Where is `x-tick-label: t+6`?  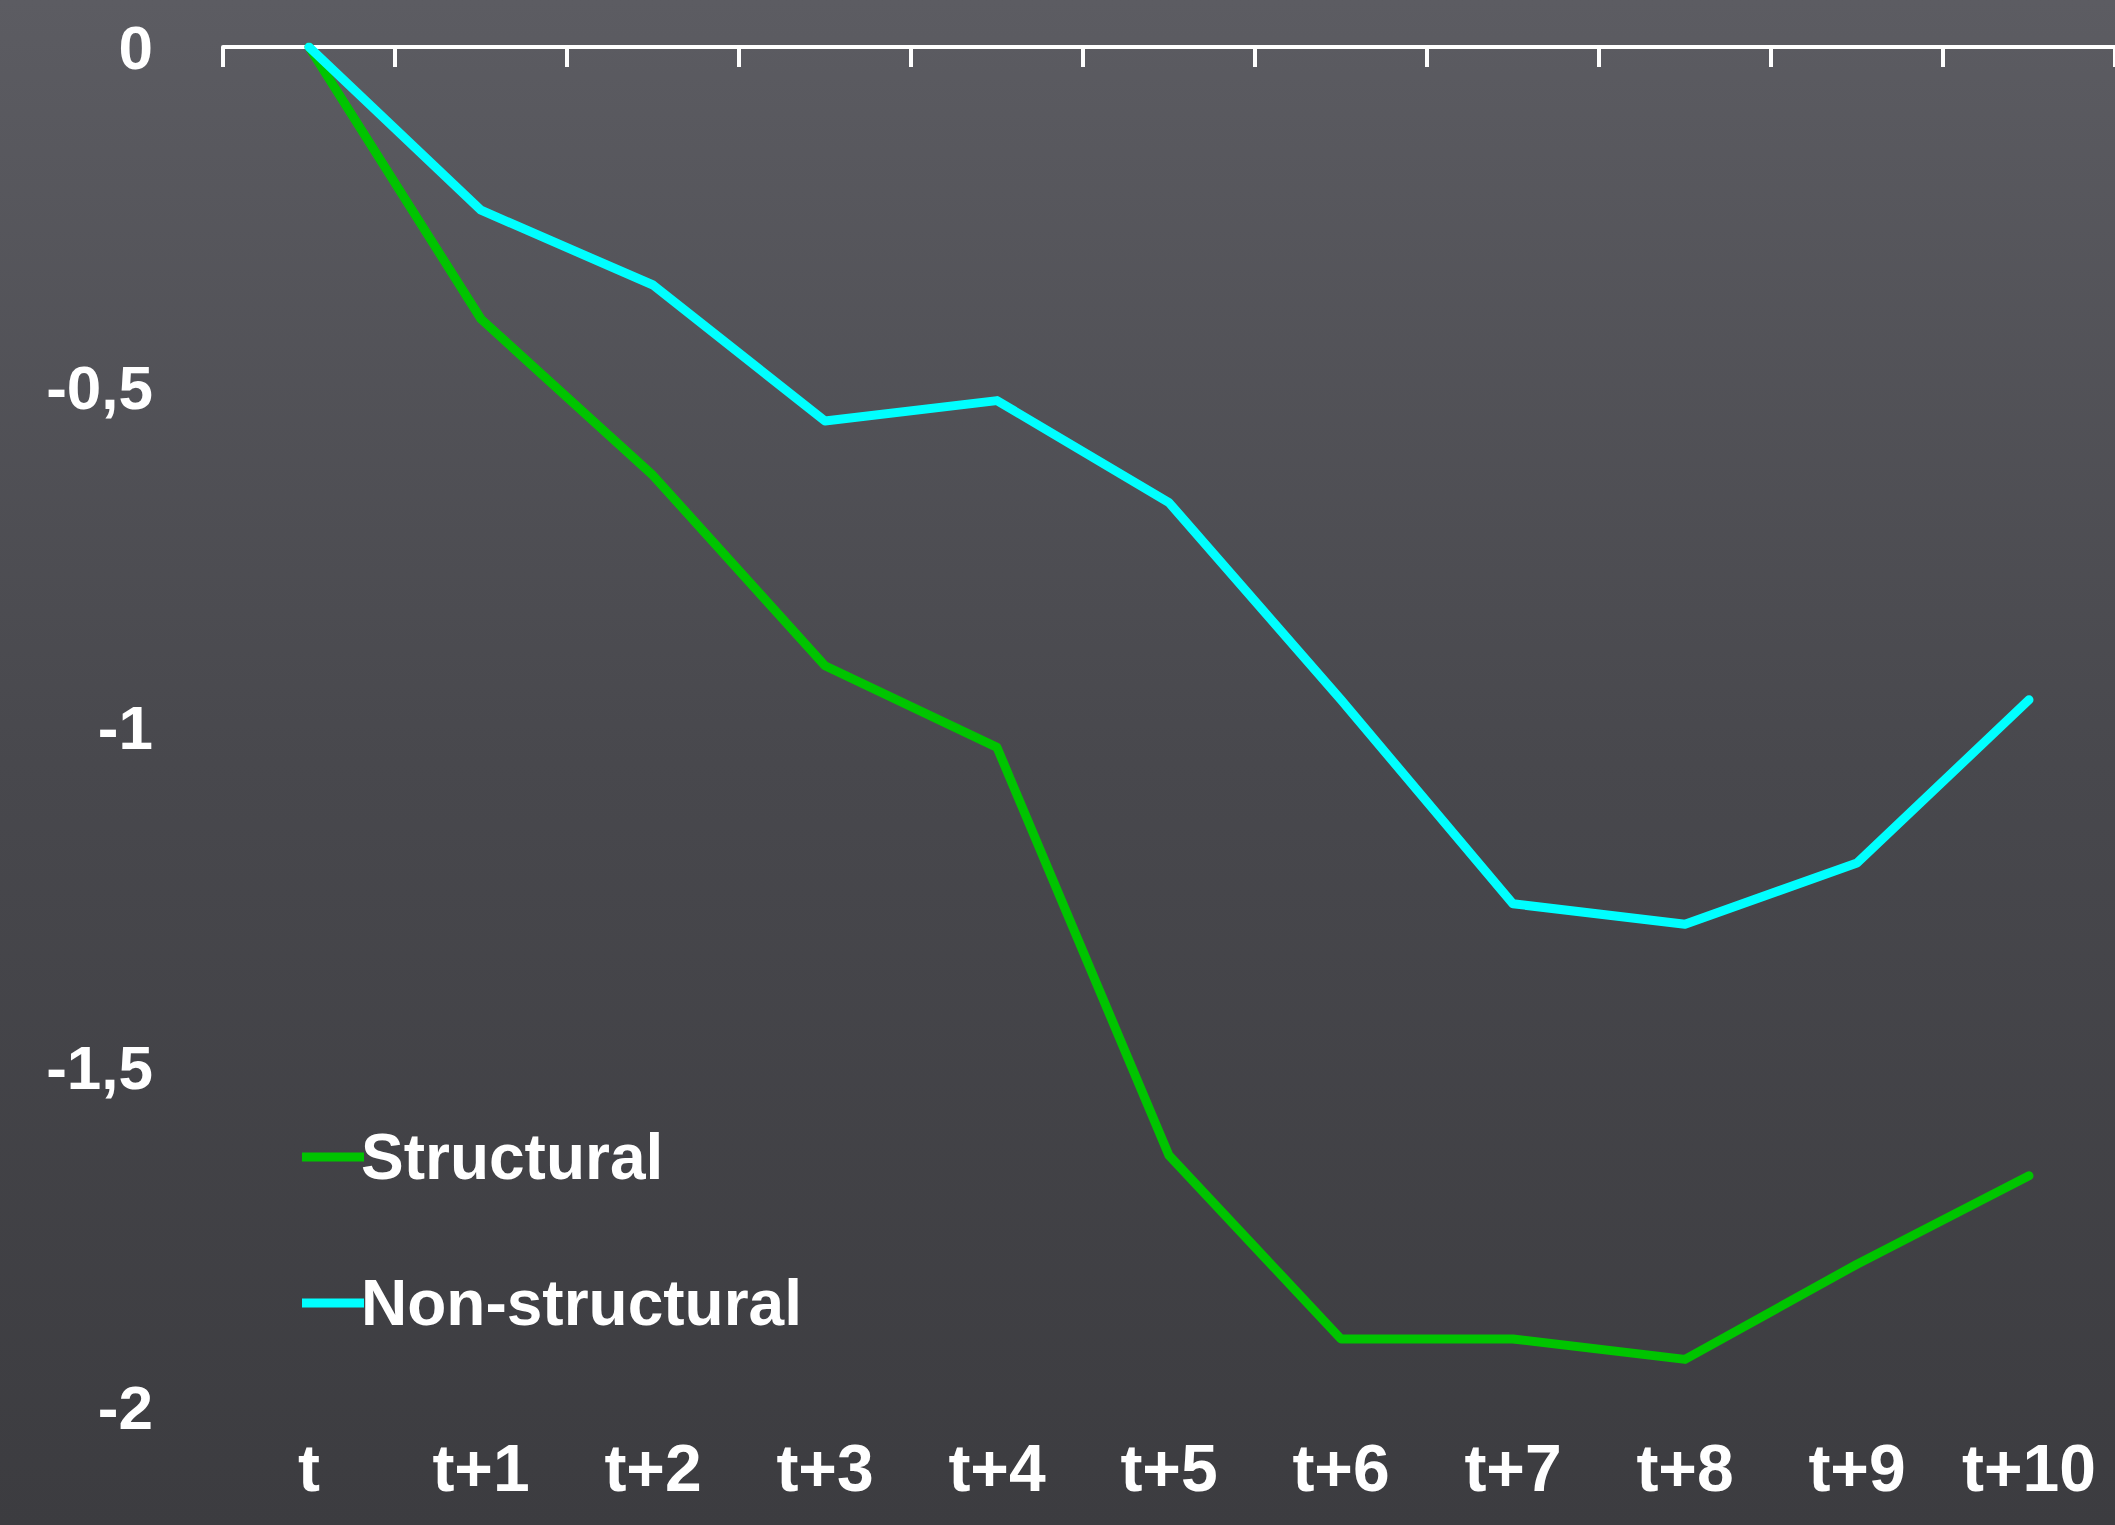 x-tick-label: t+6 is located at coordinates (1341, 1468).